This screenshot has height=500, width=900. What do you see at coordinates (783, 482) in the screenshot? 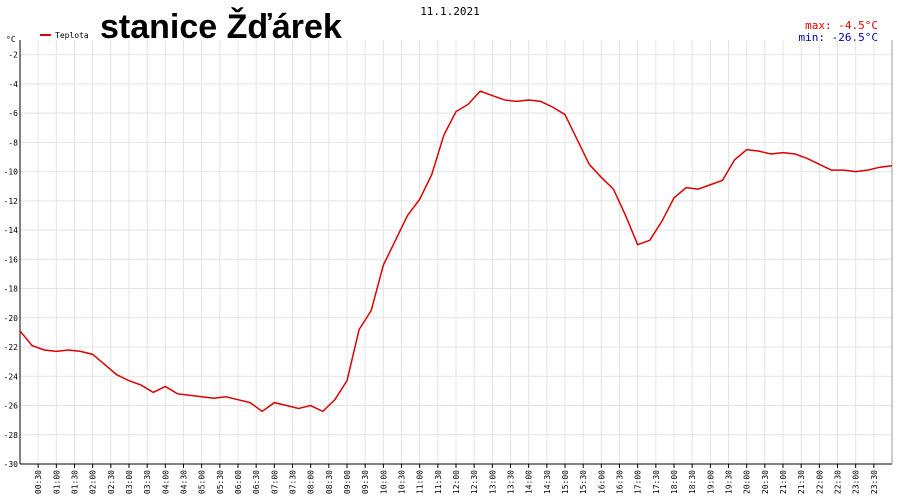
I see `x-tick-label: 21:00` at bounding box center [783, 482].